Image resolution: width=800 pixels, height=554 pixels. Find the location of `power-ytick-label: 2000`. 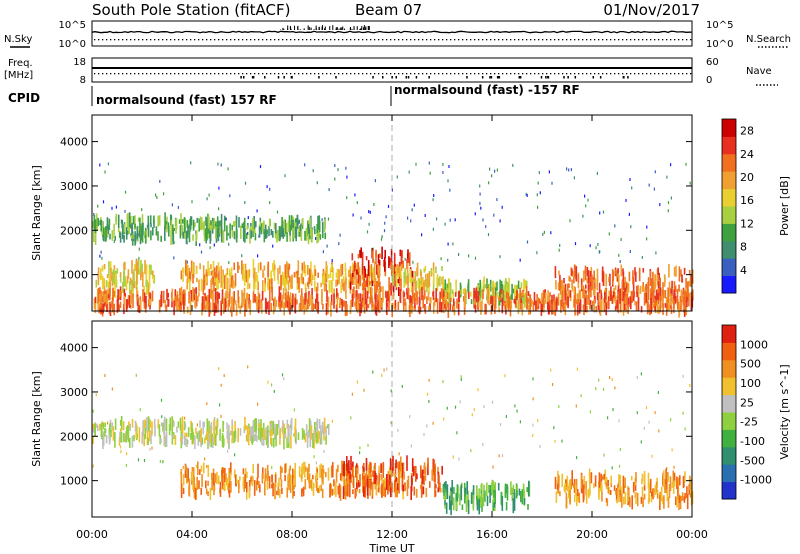

power-ytick-label: 2000 is located at coordinates (74, 230).